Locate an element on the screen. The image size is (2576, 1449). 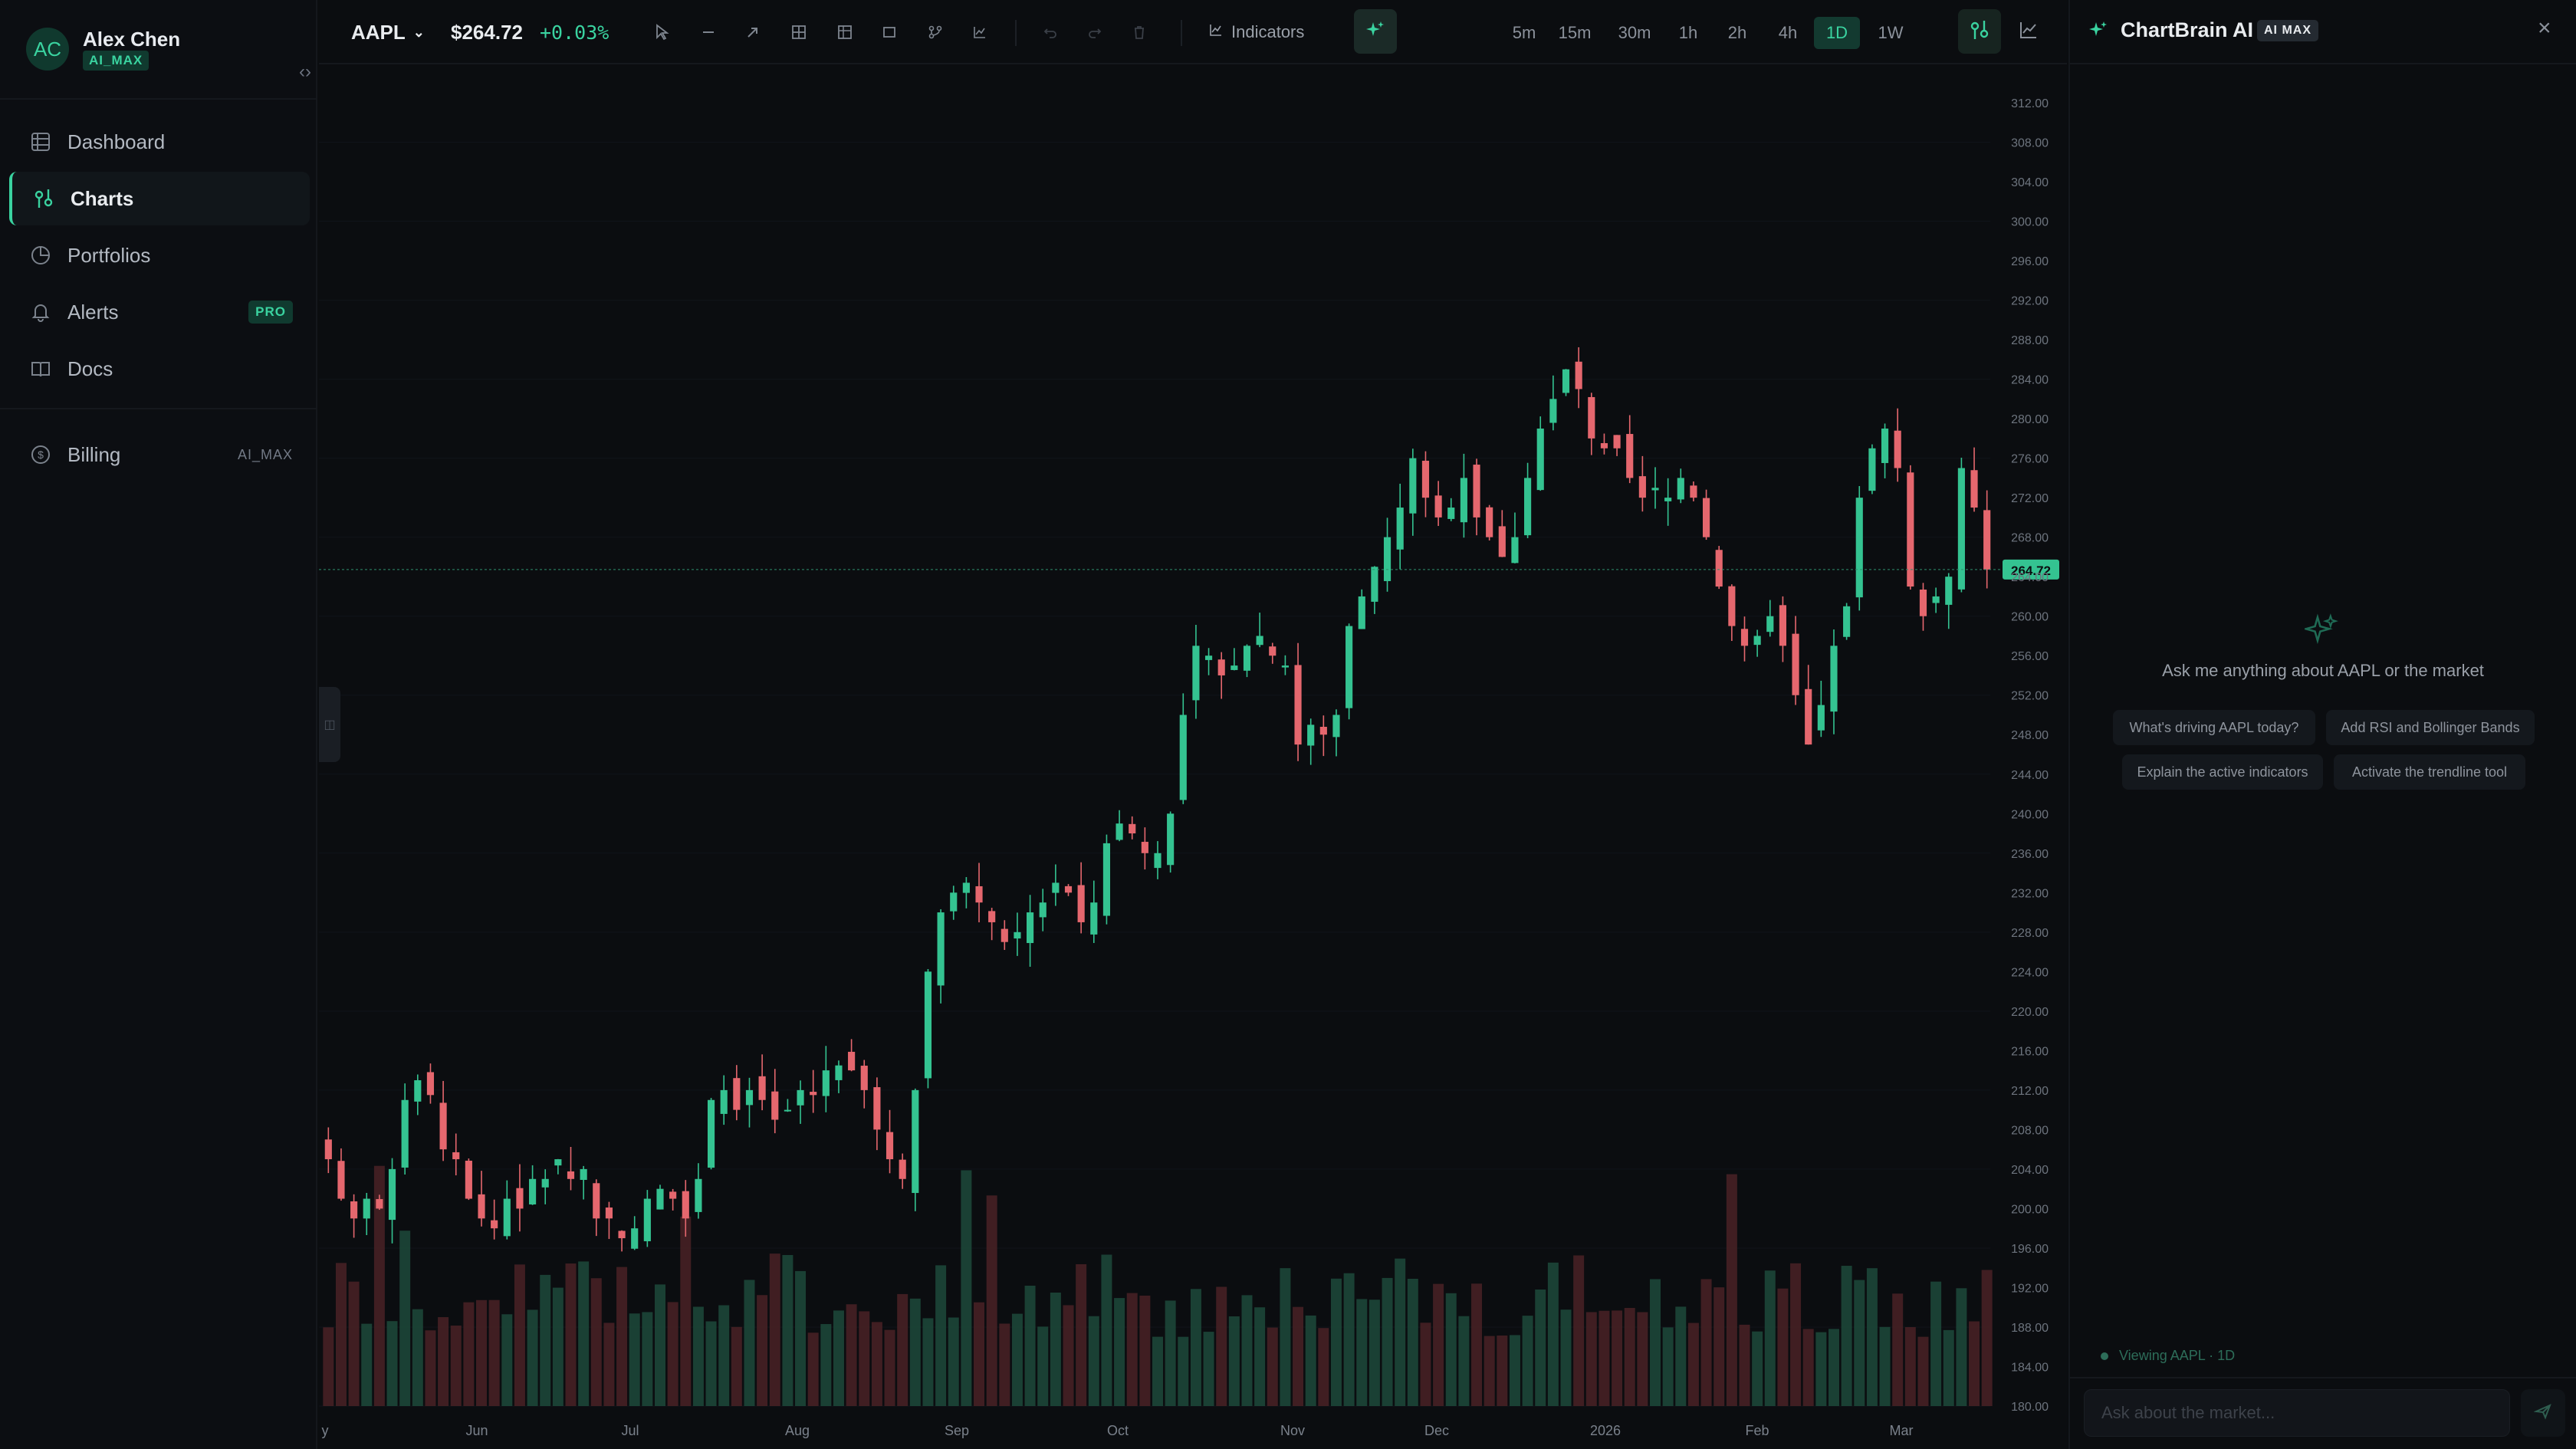
ai-tier-badge: AI MAX is located at coordinates (2287, 30).